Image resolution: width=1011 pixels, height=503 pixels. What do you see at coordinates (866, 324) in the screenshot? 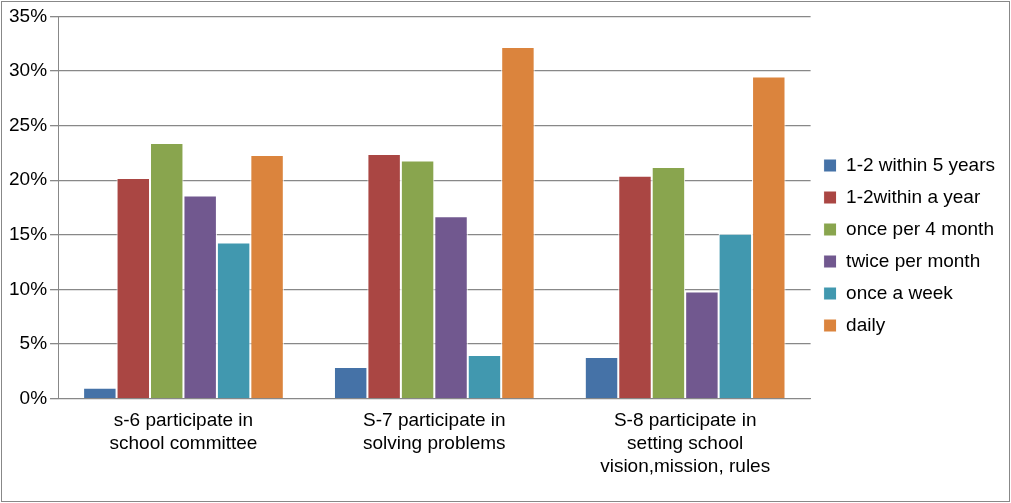
I see `legend-label: daily` at bounding box center [866, 324].